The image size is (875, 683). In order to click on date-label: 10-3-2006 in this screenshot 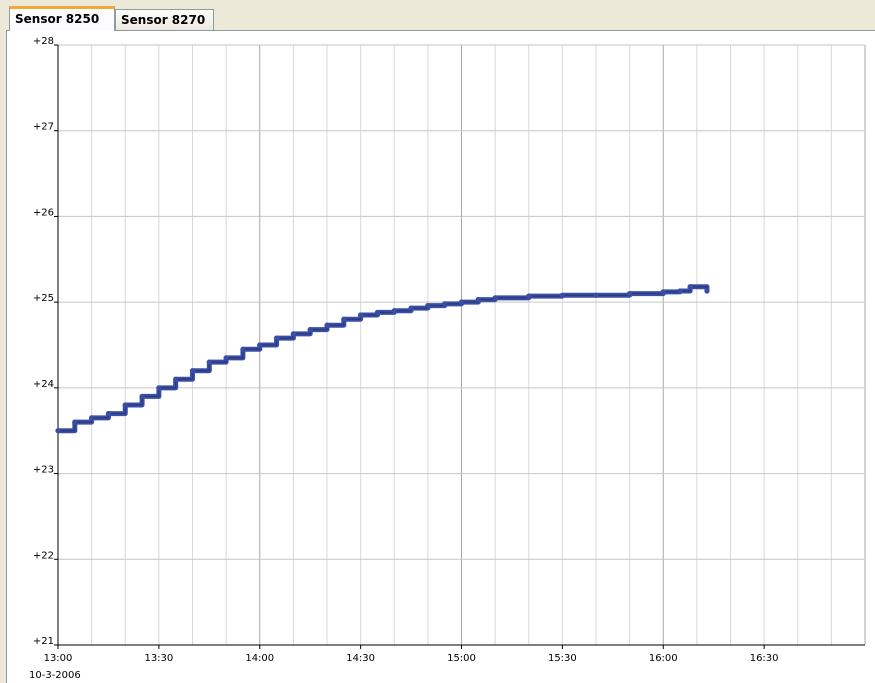, I will do `click(55, 675)`.